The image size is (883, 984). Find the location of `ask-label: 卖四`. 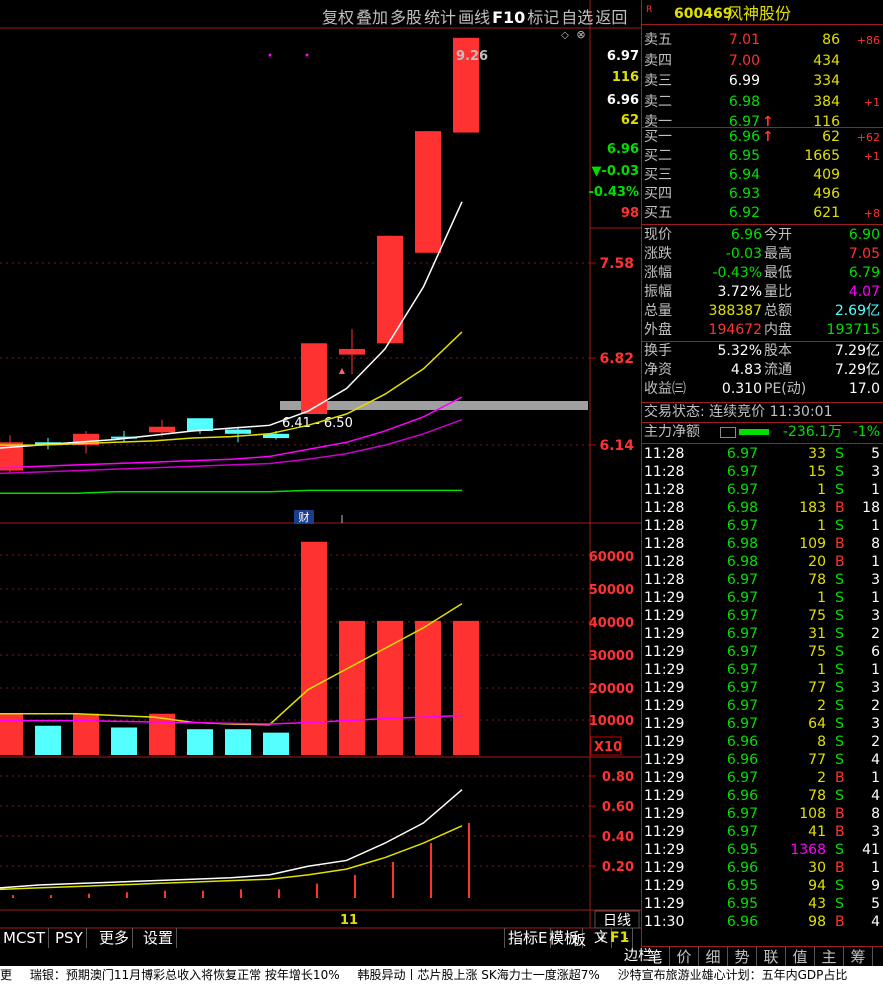

ask-label: 卖四 is located at coordinates (658, 60).